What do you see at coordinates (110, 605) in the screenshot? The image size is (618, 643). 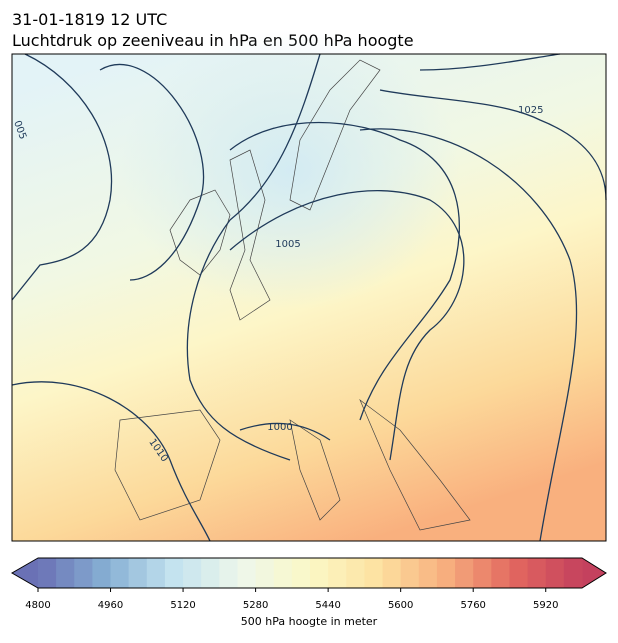 I see `colorbar-tick-label: 4960` at bounding box center [110, 605].